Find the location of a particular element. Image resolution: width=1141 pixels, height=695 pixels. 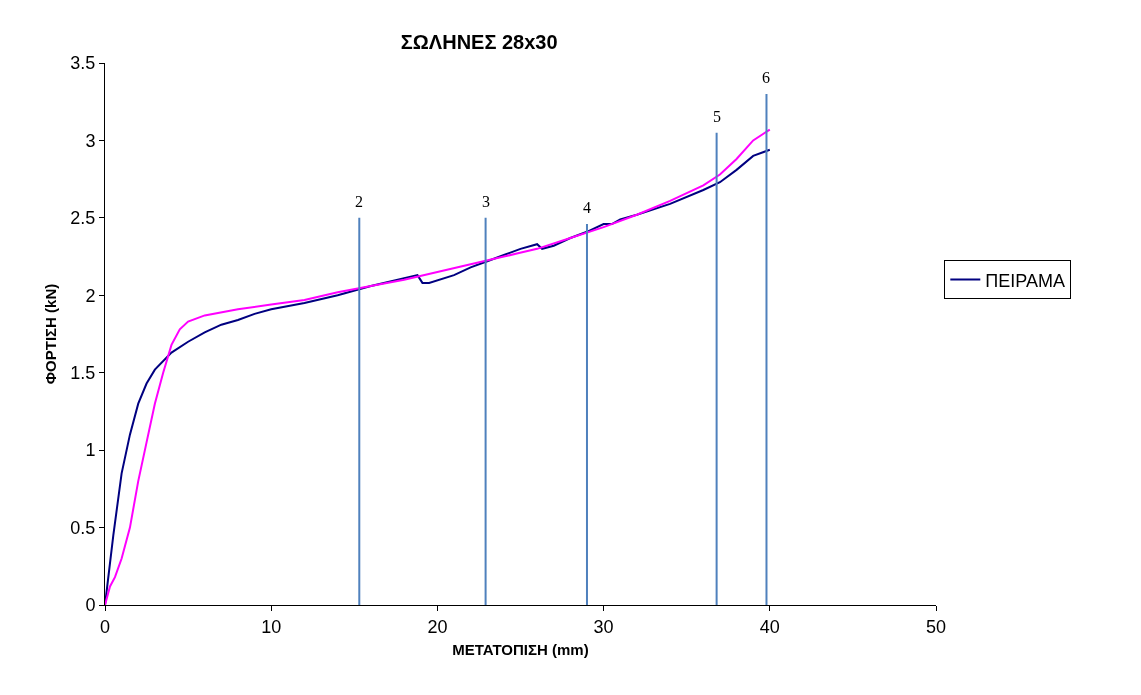

x-axis-title: ΜΕΤΑΤΟΠΙΣΗ (mm) is located at coordinates (520, 649).